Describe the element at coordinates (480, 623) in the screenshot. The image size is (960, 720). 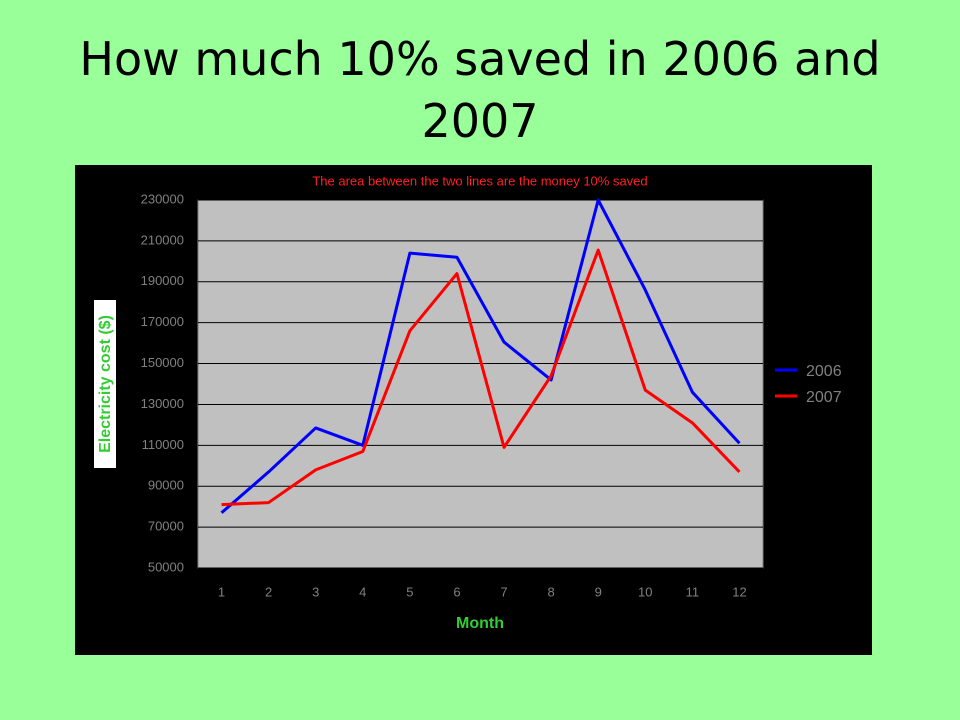
I see `x-axis-label: Month` at that location.